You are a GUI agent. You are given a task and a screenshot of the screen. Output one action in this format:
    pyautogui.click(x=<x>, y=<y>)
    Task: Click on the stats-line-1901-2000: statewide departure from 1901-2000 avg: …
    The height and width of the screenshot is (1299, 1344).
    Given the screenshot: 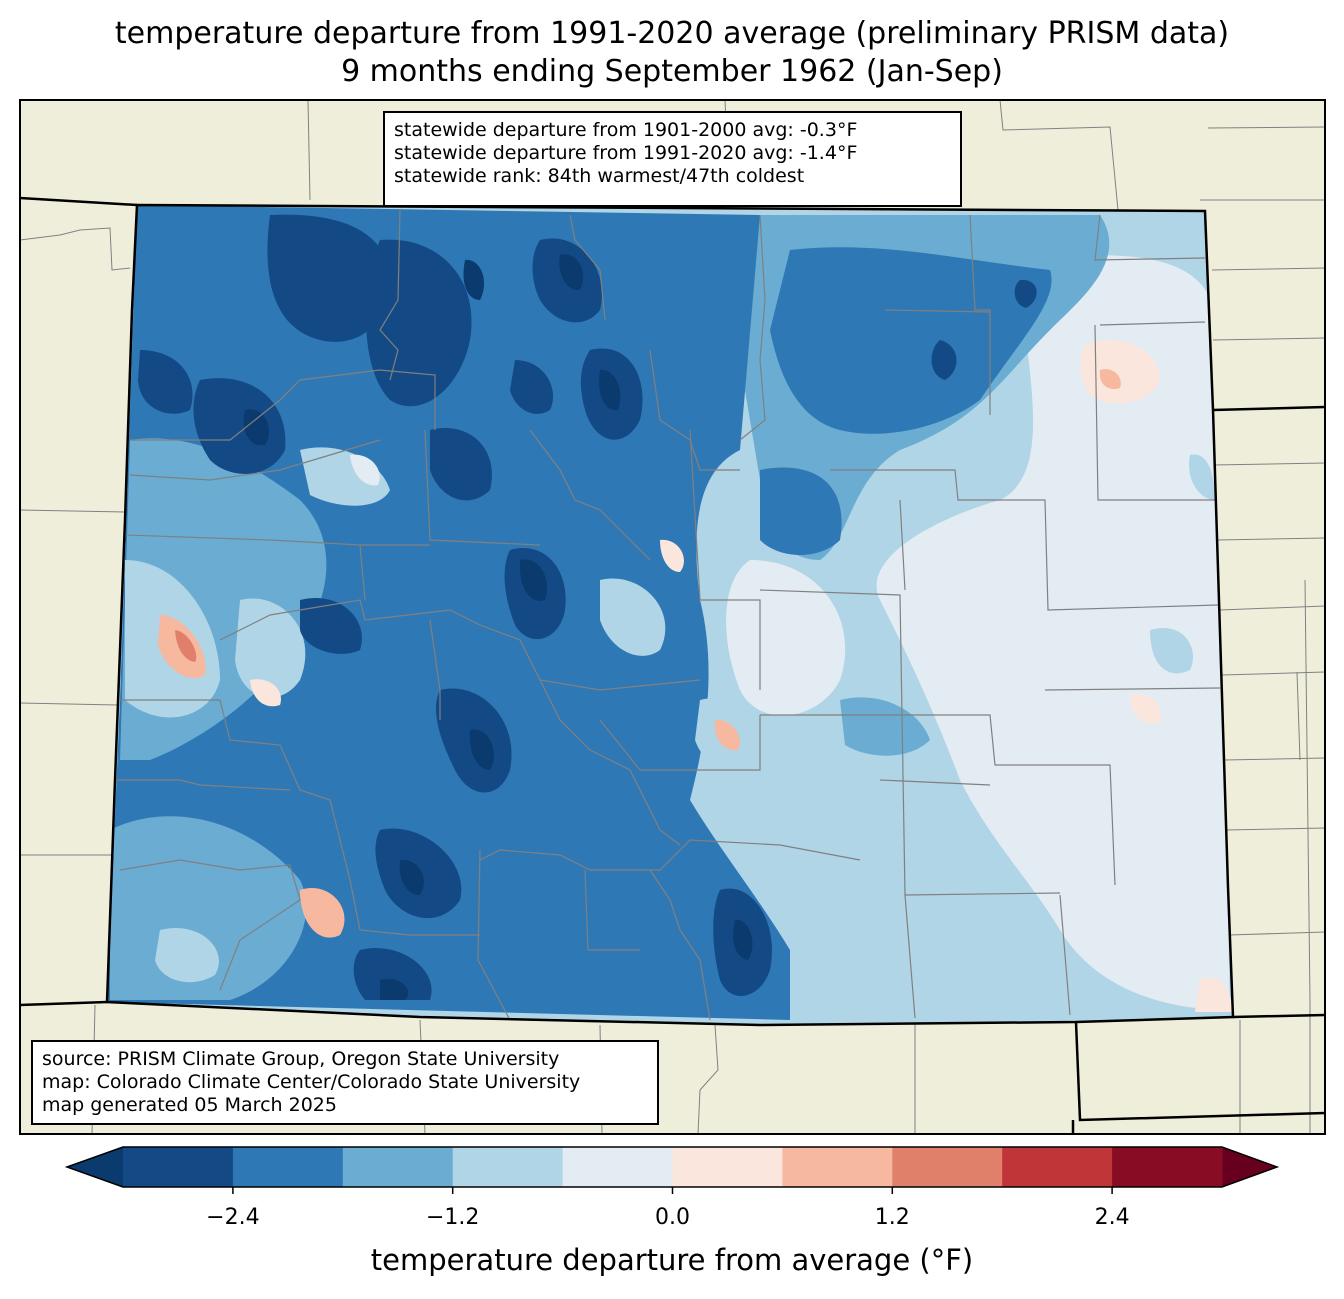 What is the action you would take?
    pyautogui.click(x=626, y=130)
    